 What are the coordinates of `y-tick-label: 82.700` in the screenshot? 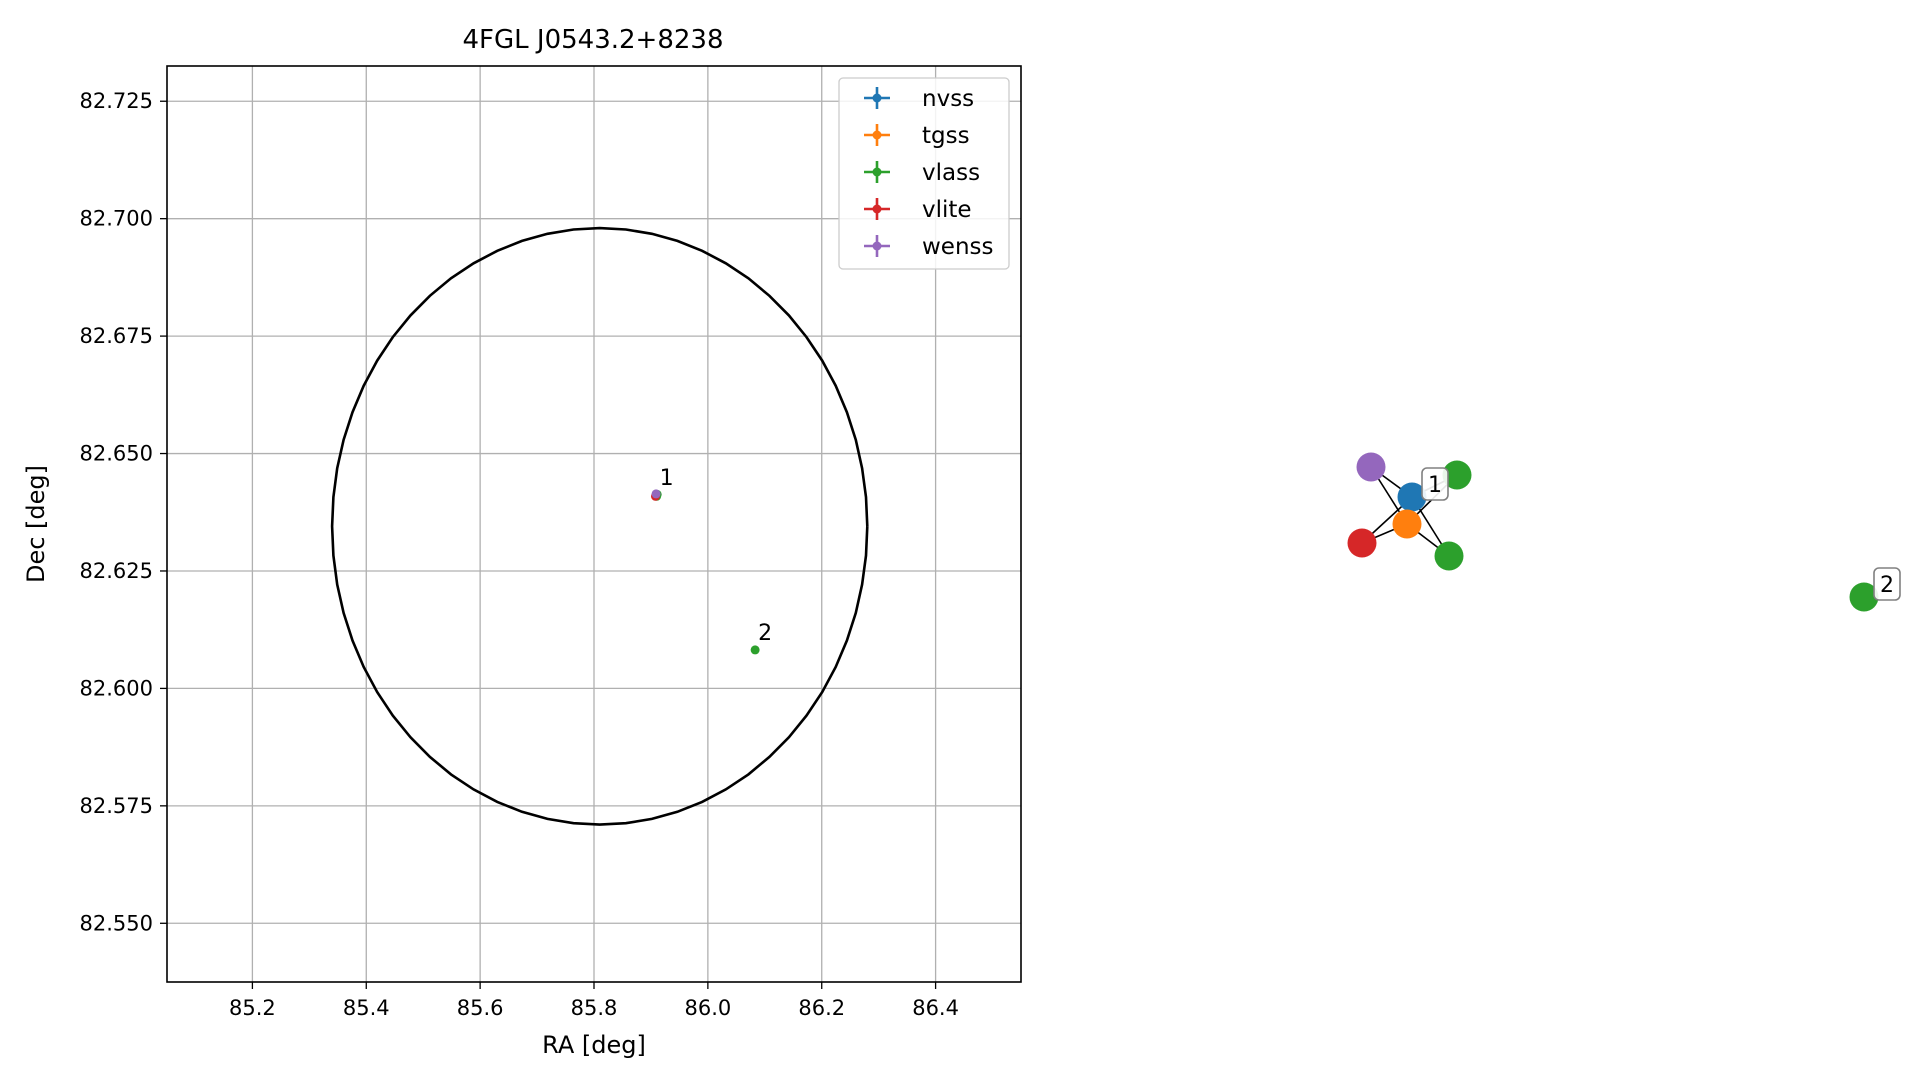 It's located at (116, 219).